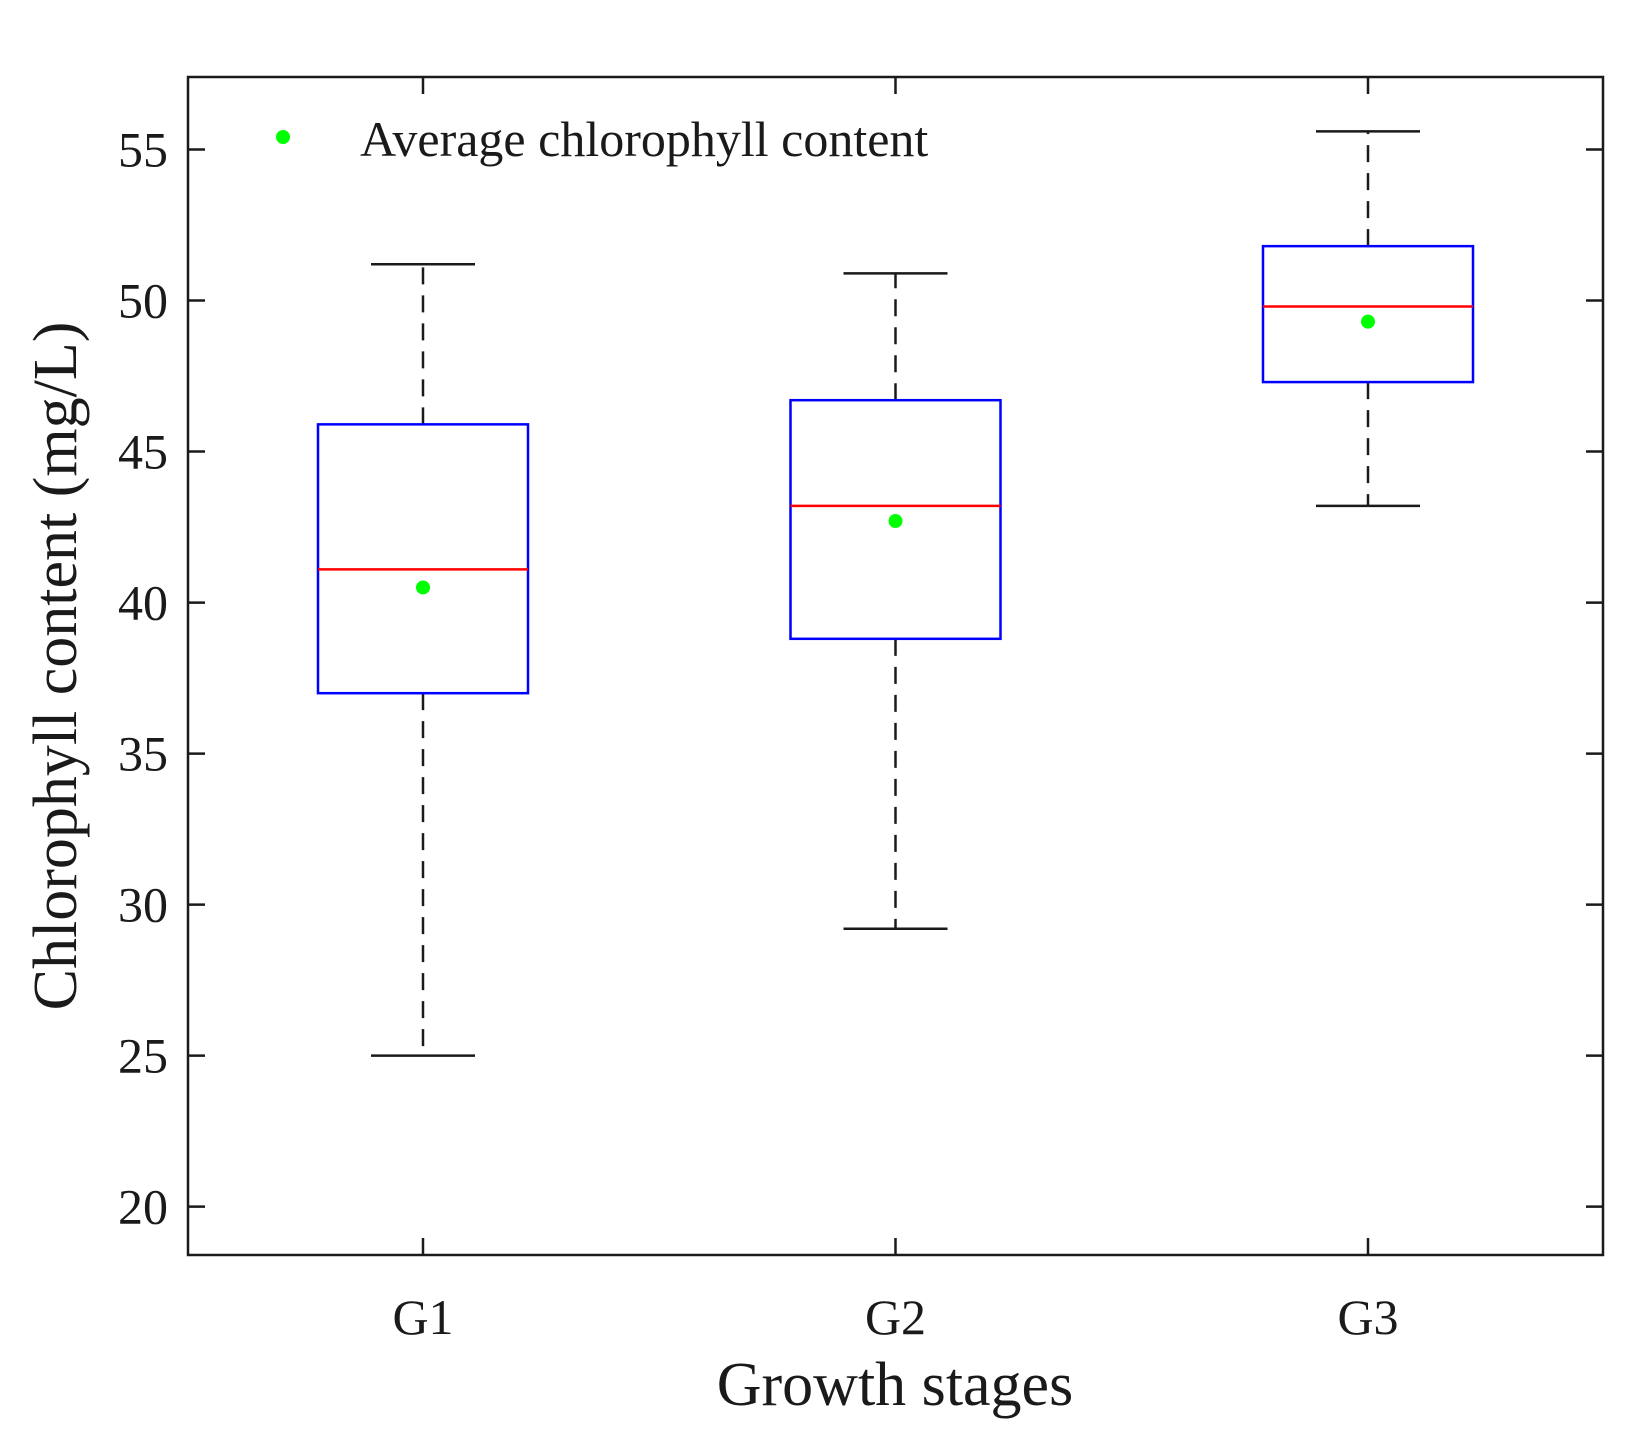  What do you see at coordinates (895, 1385) in the screenshot?
I see `x-axis-label: Growth stages` at bounding box center [895, 1385].